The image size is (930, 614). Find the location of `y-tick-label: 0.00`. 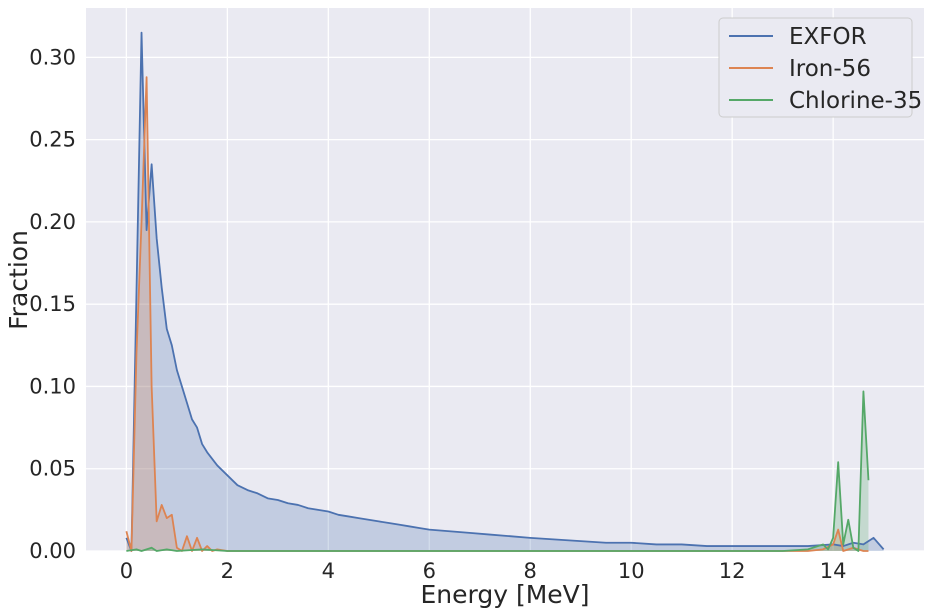

y-tick-label: 0.00 is located at coordinates (52, 551).